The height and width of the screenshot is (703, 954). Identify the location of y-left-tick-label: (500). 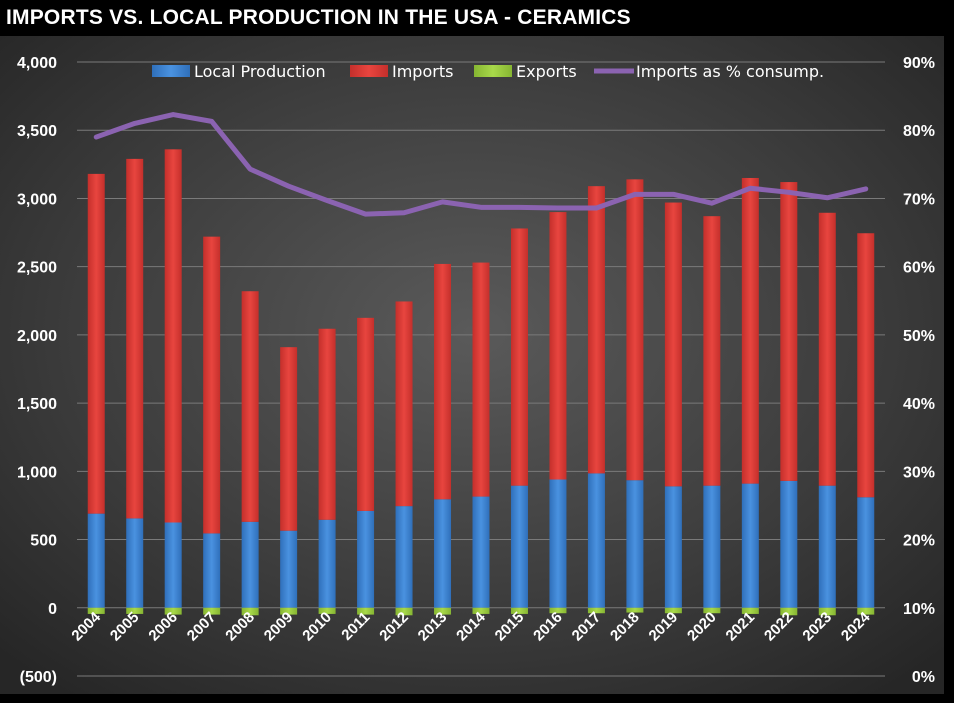
(38, 677).